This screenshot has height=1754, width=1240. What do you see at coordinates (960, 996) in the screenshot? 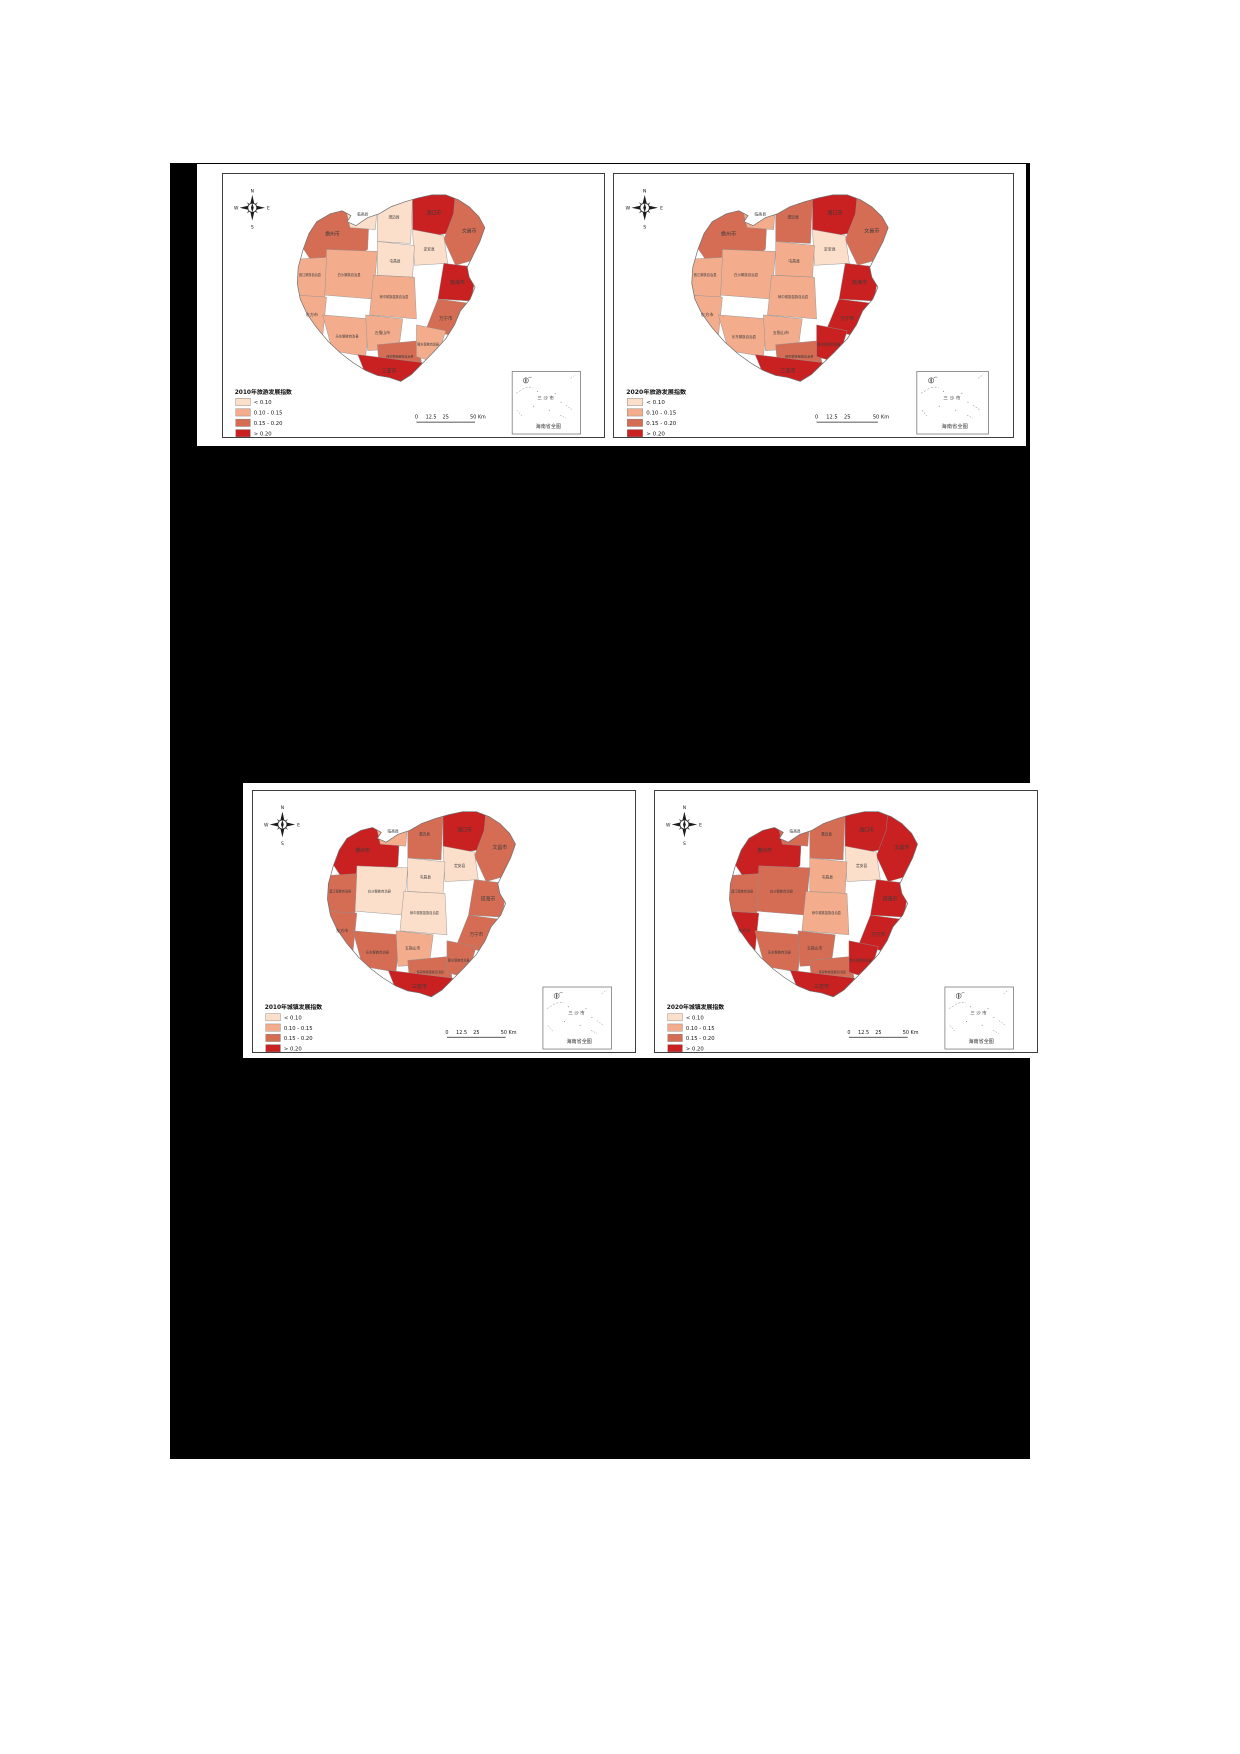
I see `inset-compass-icon` at bounding box center [960, 996].